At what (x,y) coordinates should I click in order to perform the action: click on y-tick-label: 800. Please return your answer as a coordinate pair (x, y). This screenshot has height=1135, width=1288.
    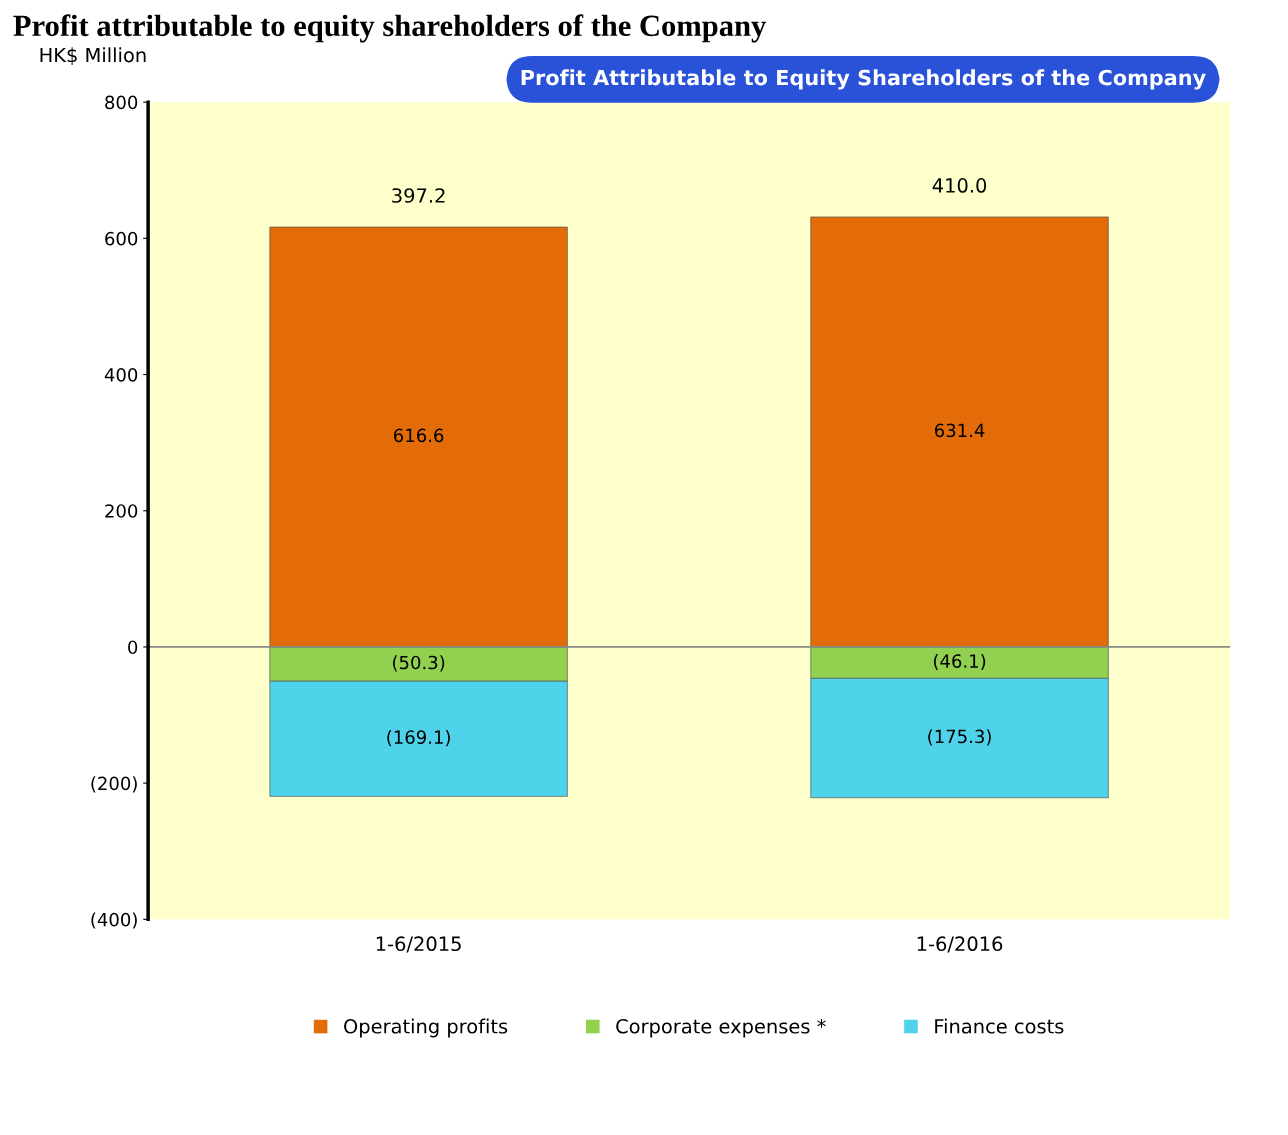
    Looking at the image, I should click on (121, 102).